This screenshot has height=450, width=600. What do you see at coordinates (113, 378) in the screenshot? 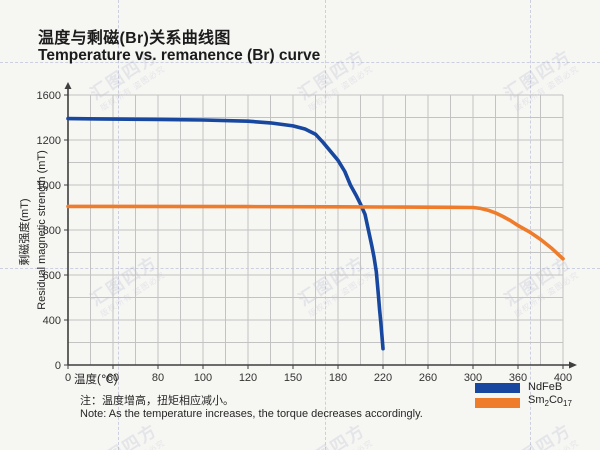
I see `x-tick-label: 60` at bounding box center [113, 378].